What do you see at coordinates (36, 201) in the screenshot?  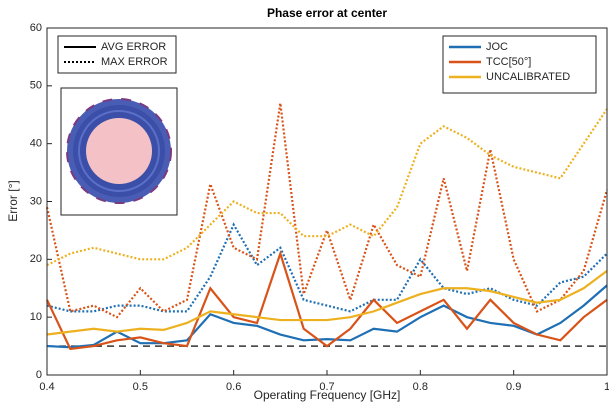 I see `y-tick-label: 30` at bounding box center [36, 201].